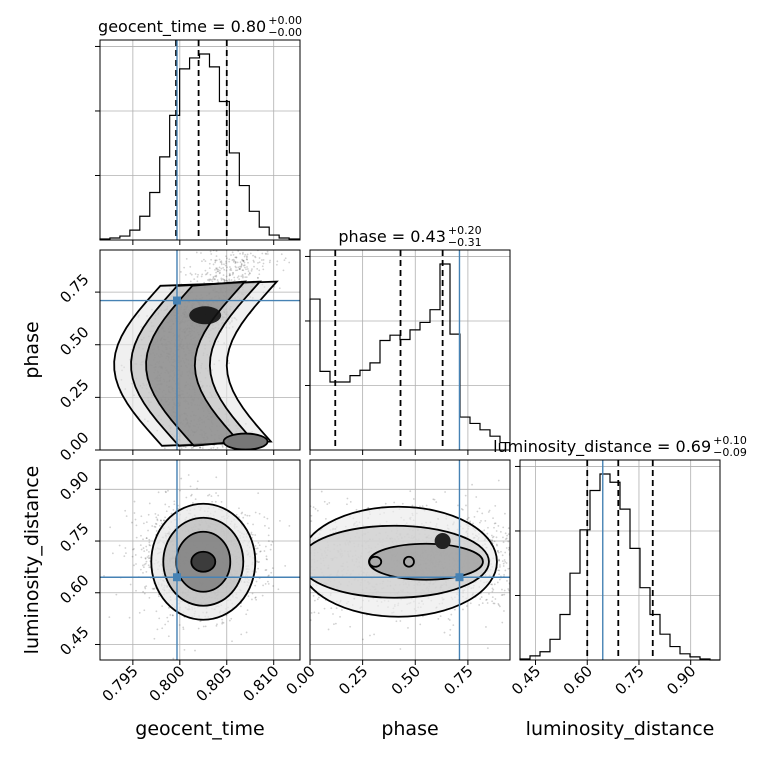  What do you see at coordinates (526, 680) in the screenshot?
I see `x-tick-label-luminosity_distance: 0.45` at bounding box center [526, 680].